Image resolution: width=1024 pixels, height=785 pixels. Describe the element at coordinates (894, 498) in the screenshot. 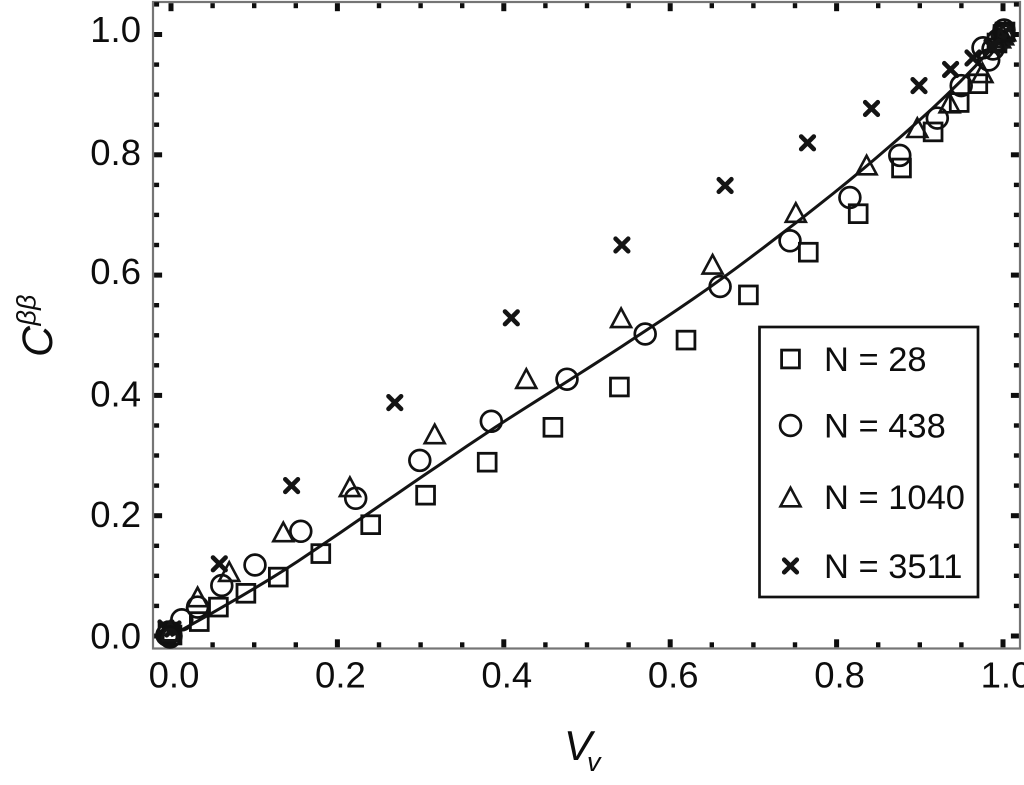

I see `svg-text: N = 1040` at that location.